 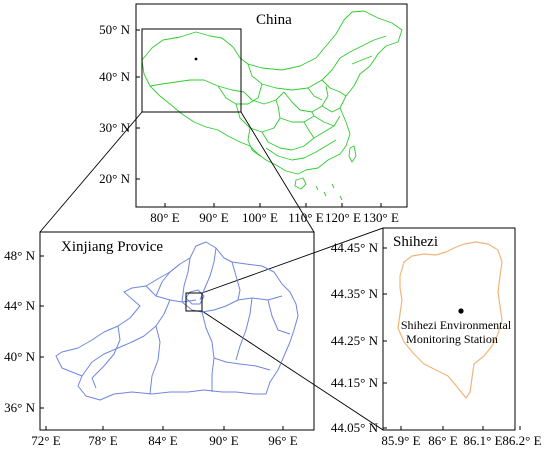 I want to click on shihezi-map-title: Shihezi, so click(x=415, y=242).